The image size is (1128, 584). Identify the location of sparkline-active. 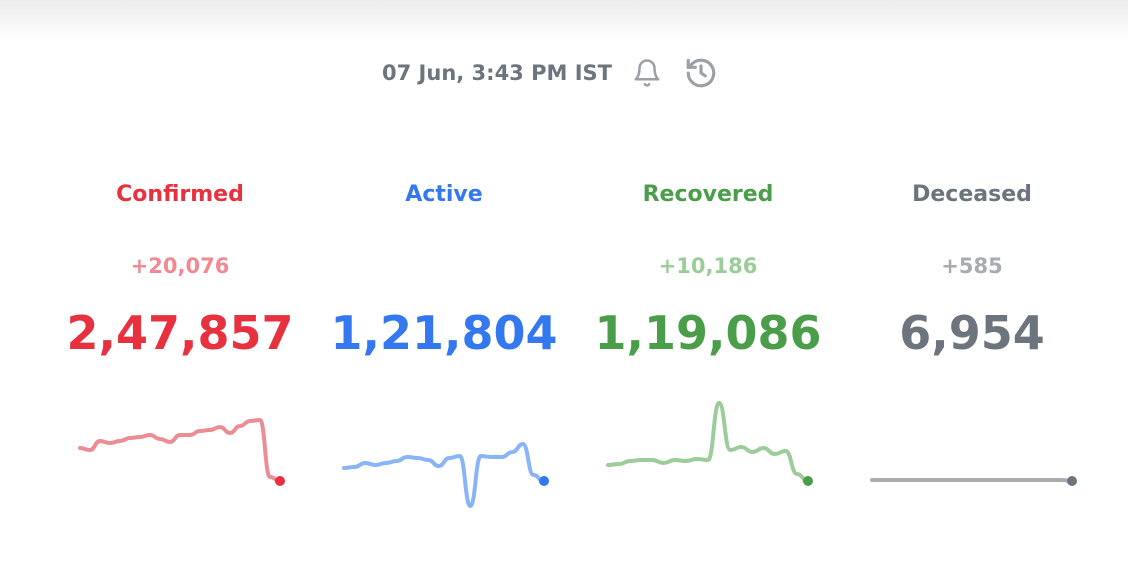
(445, 475).